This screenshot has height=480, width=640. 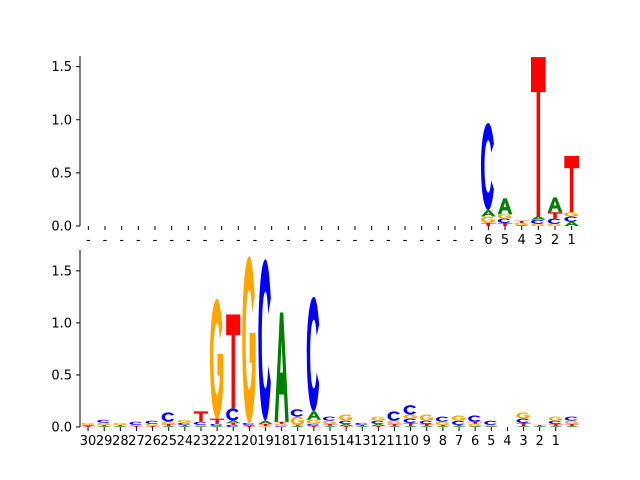 What do you see at coordinates (265, 441) in the screenshot?
I see `x-tick-label: 19` at bounding box center [265, 441].